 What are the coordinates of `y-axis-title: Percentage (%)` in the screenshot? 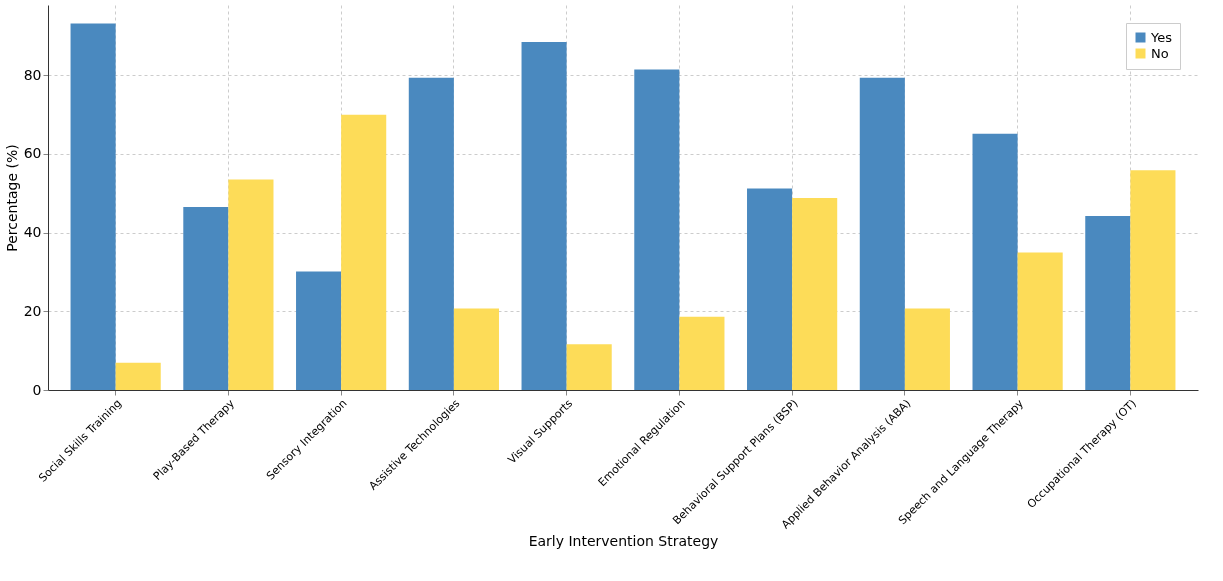 It's located at (11, 198).